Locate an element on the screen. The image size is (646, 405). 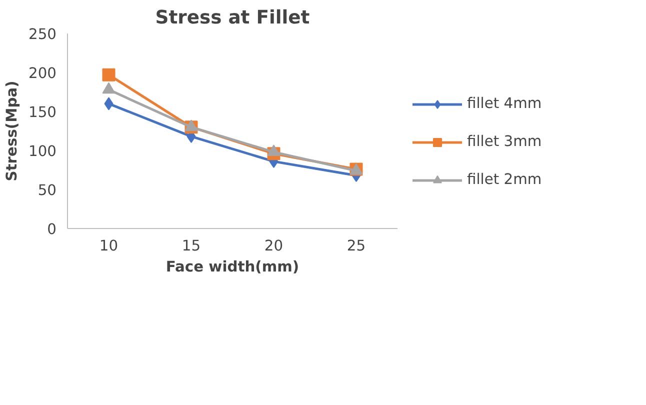
x-tick-label: 25 is located at coordinates (356, 246).